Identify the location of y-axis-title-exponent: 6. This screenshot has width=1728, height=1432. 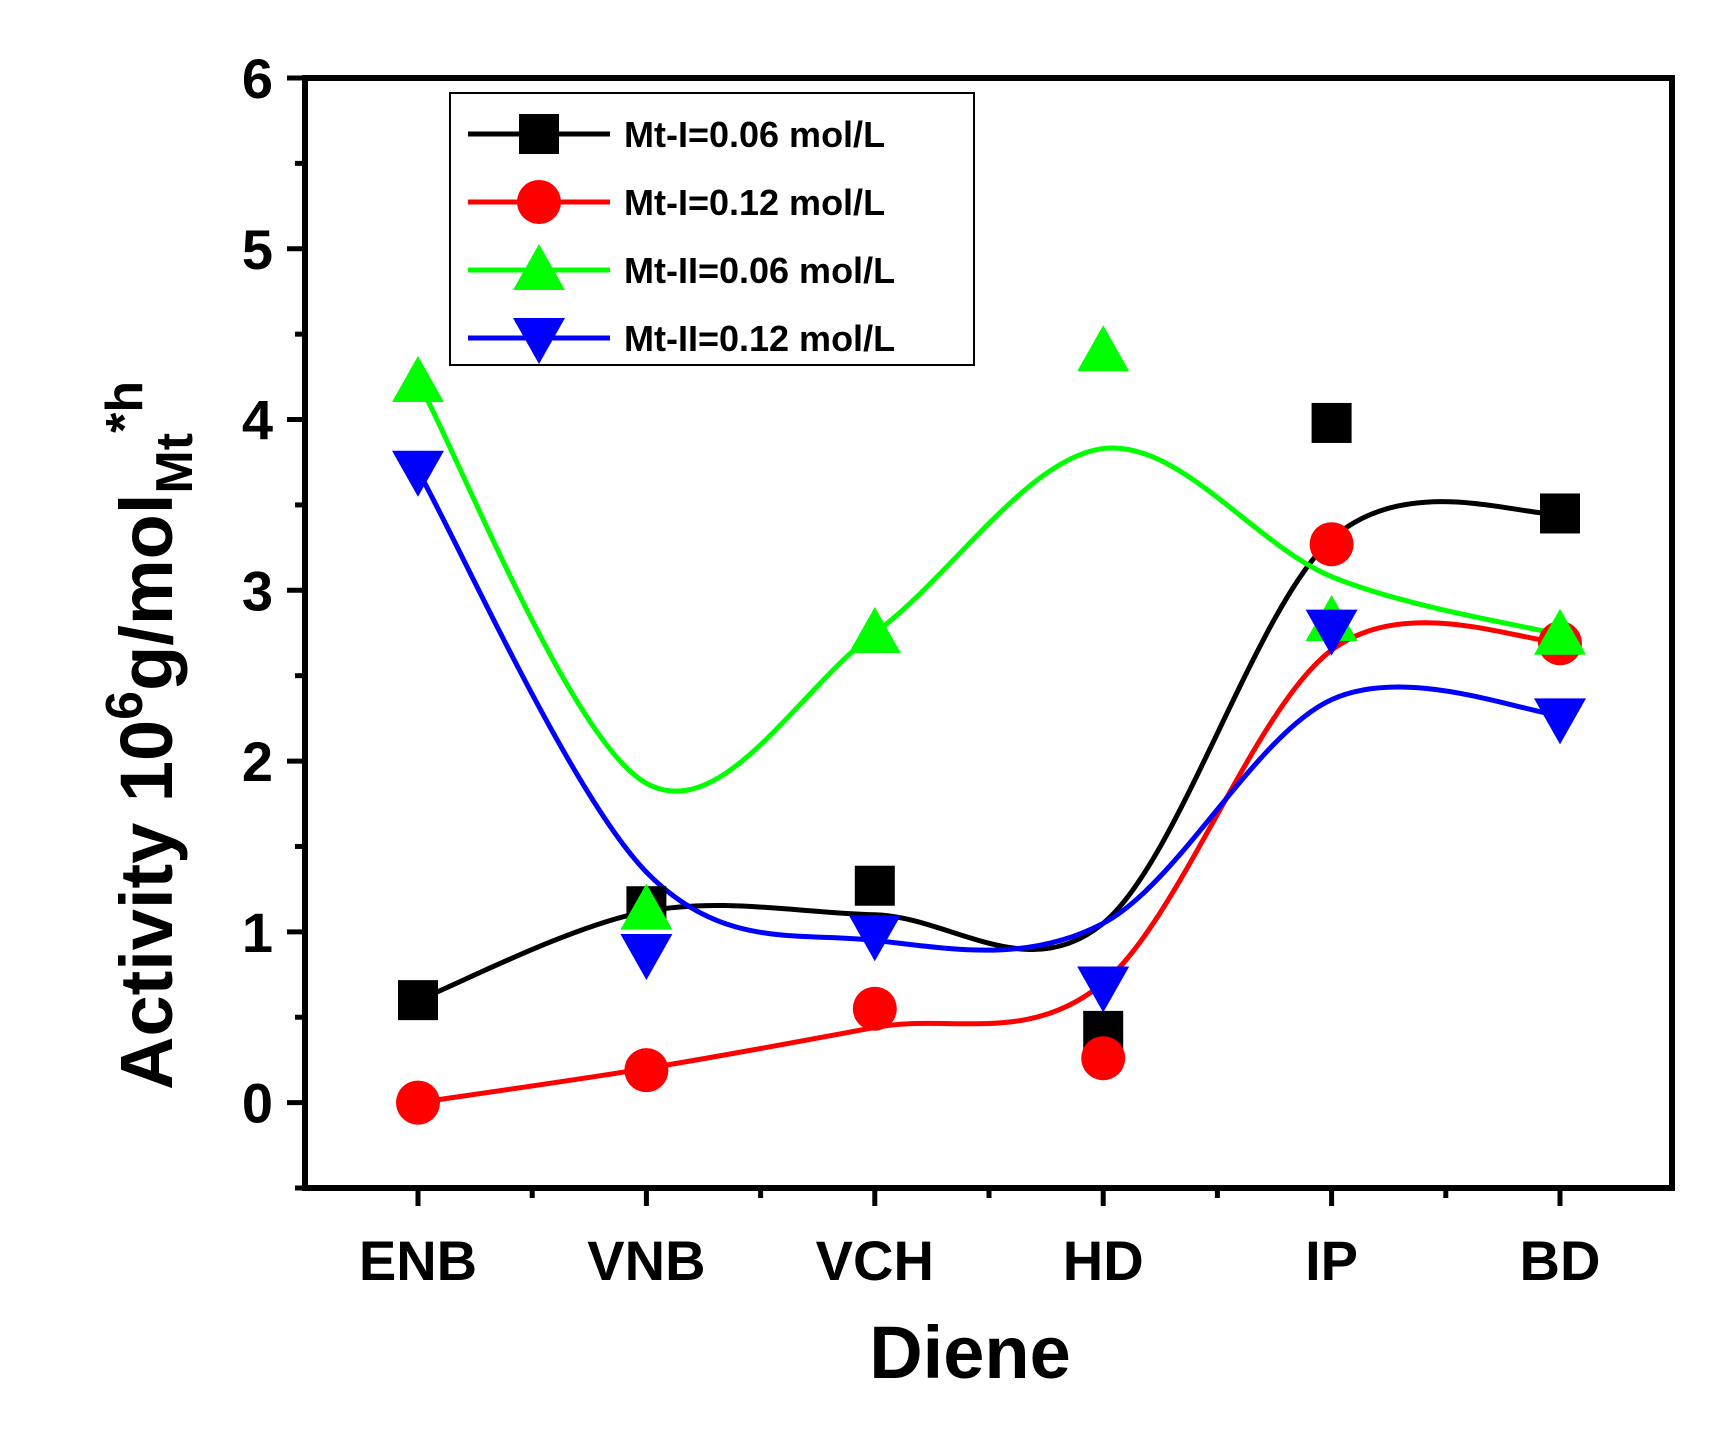
(125, 705).